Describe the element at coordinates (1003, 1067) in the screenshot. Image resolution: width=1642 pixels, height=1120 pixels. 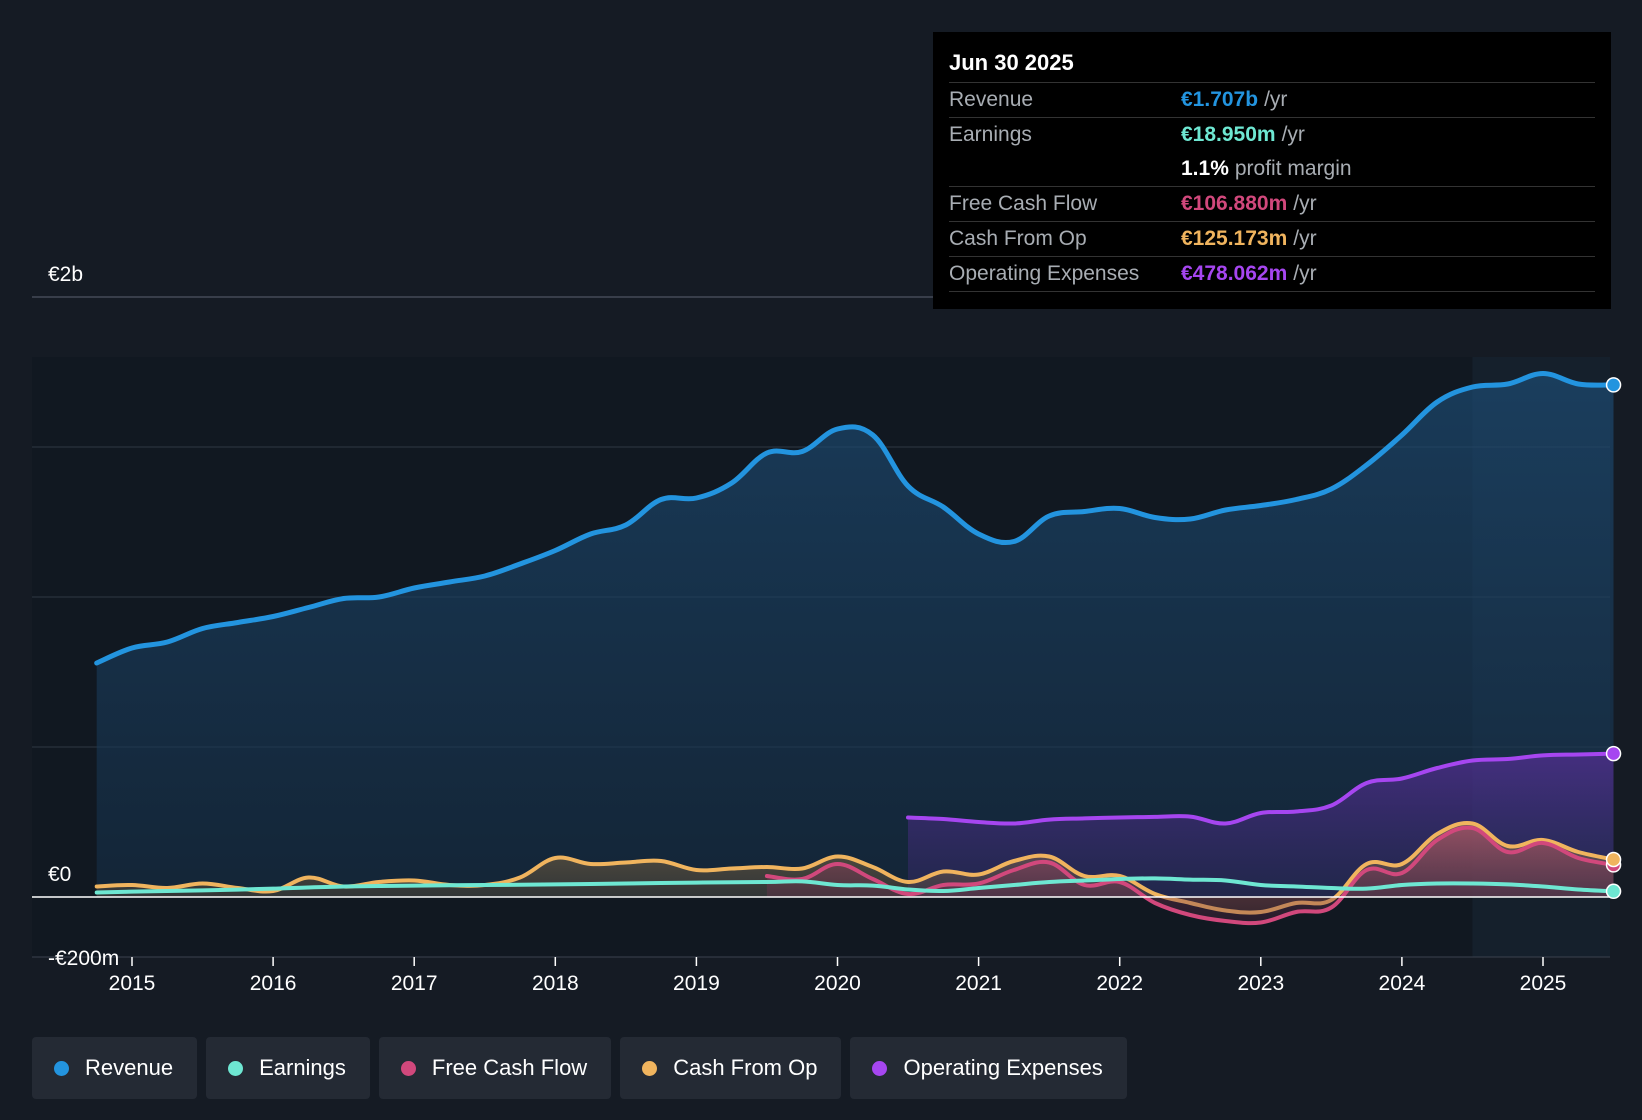
I see `legend-label: Operating Expenses` at that location.